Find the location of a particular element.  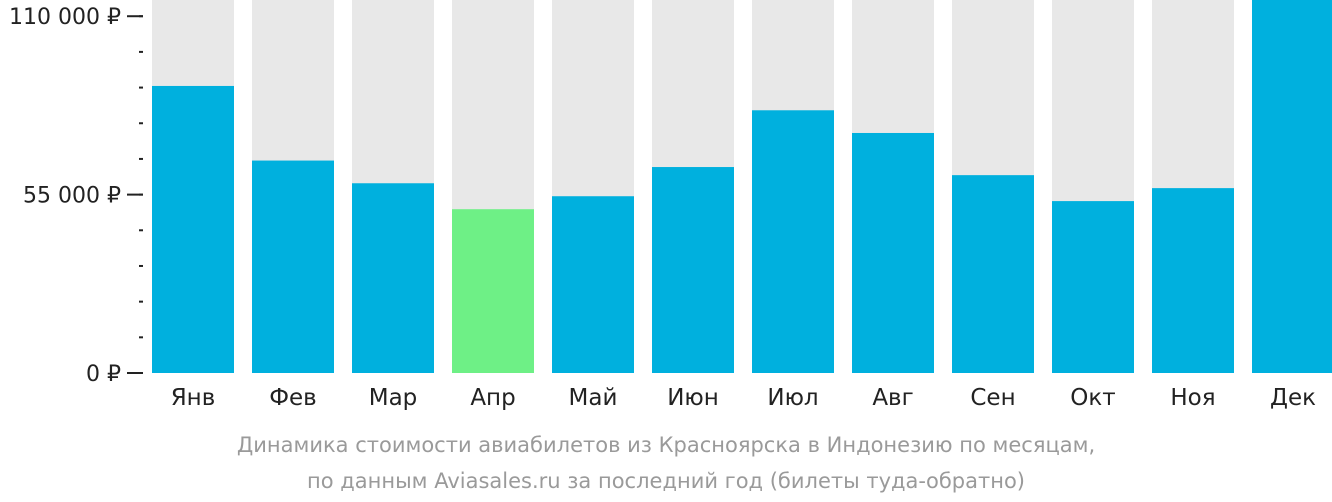

x-tick-label: Дек is located at coordinates (1293, 398).